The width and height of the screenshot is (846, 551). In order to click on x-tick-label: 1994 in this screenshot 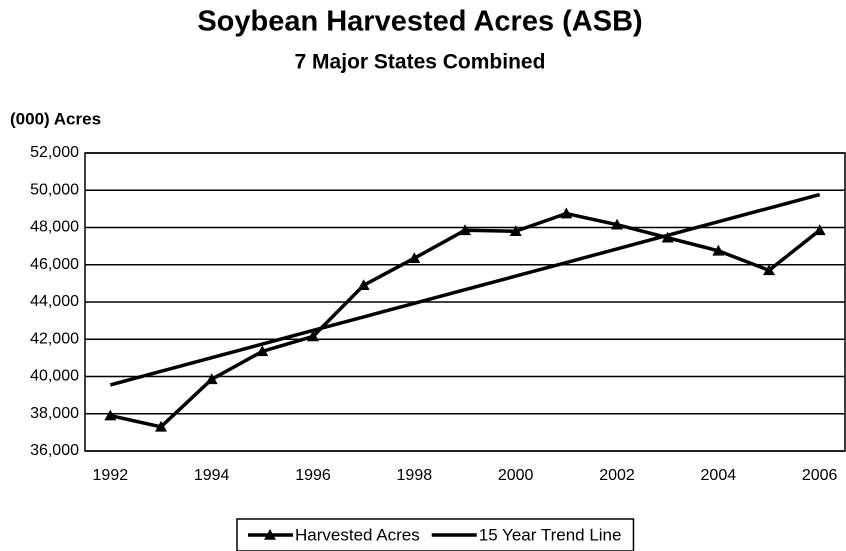, I will do `click(212, 475)`.